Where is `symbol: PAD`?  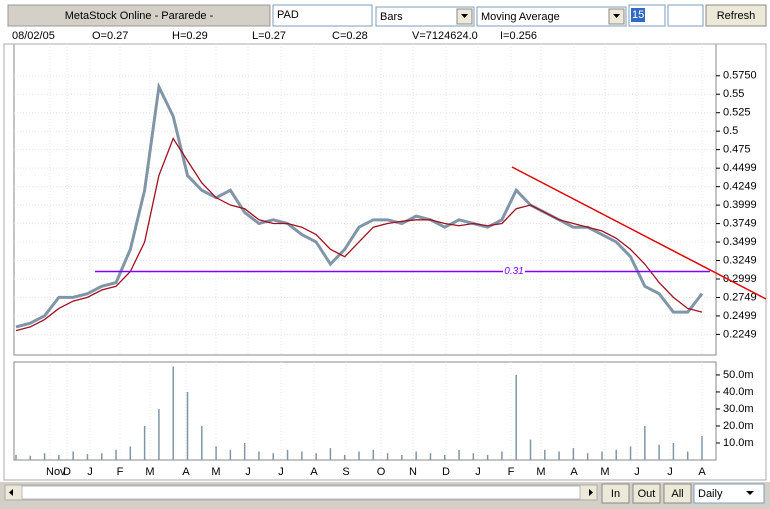
symbol: PAD is located at coordinates (288, 15).